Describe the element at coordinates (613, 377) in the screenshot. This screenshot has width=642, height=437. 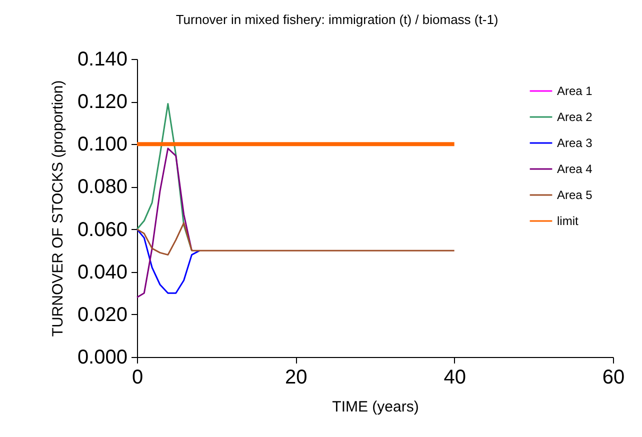
I see `x-tick-label: 60` at that location.